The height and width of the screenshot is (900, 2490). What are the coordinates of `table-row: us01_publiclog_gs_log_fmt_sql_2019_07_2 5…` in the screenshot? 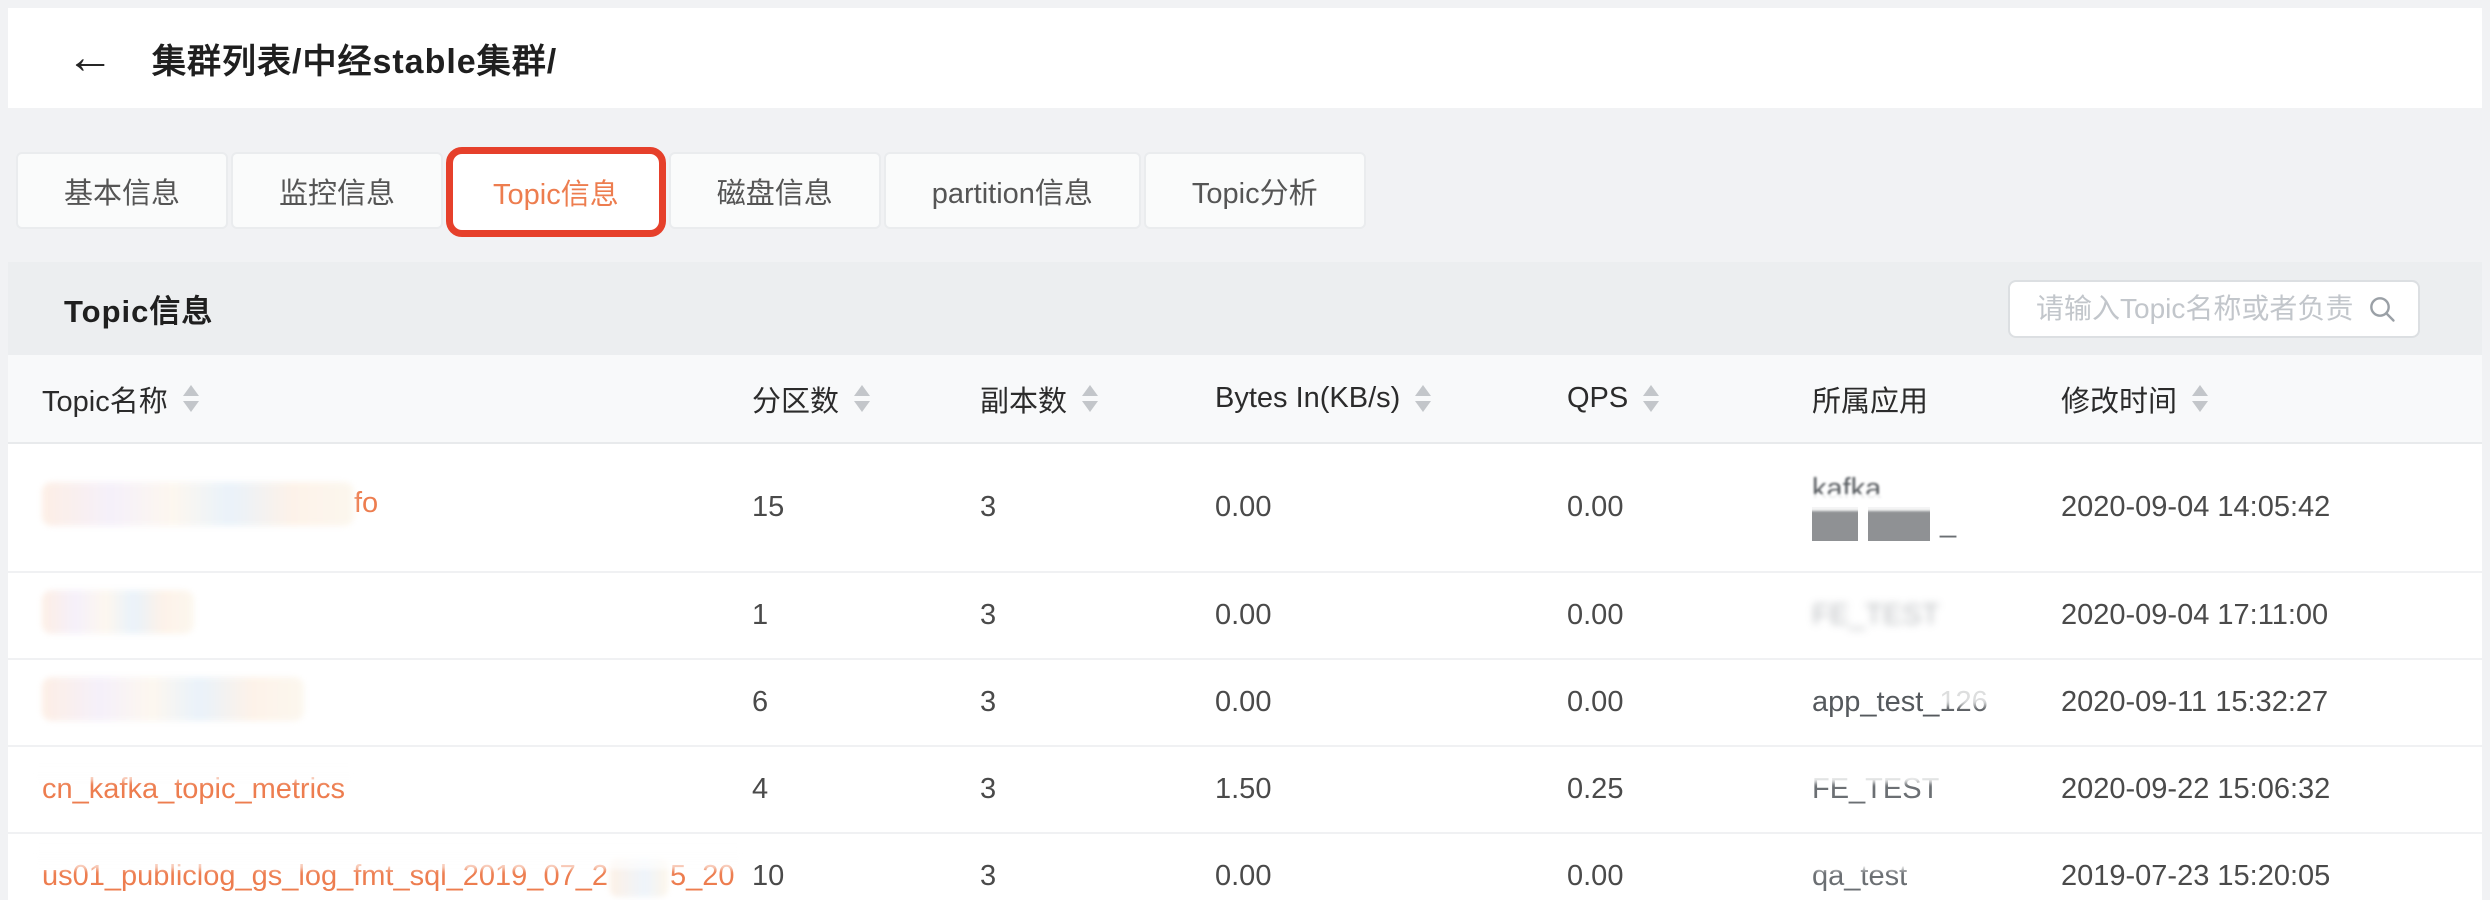 It's located at (1245, 867).